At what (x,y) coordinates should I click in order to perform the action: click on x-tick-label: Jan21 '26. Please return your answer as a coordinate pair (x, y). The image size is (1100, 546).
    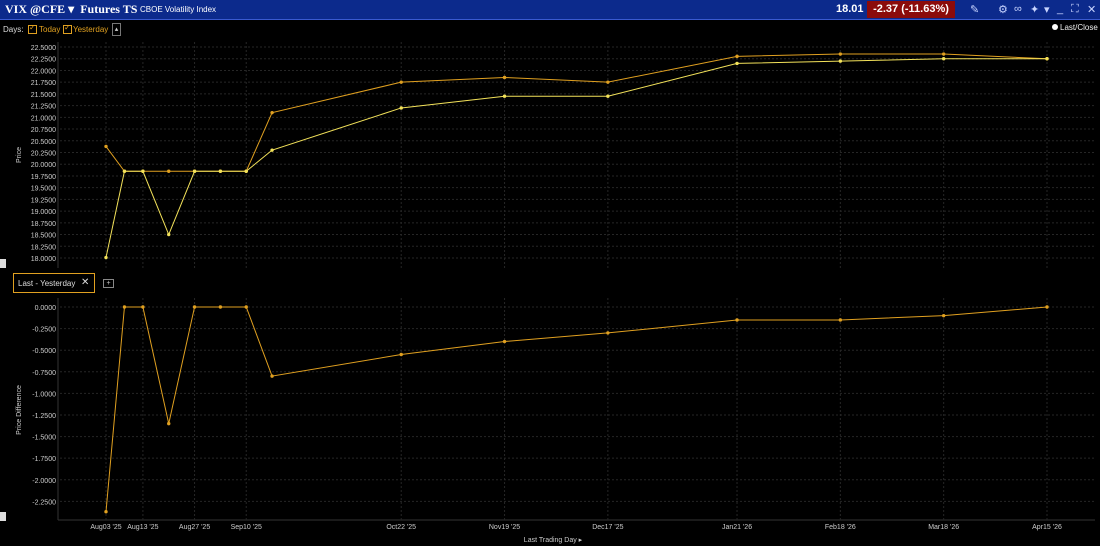
    Looking at the image, I should click on (737, 527).